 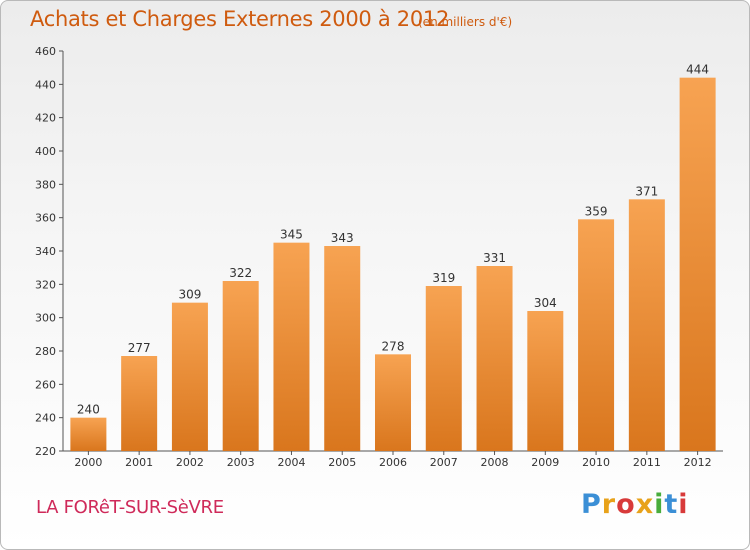 What do you see at coordinates (609, 504) in the screenshot?
I see `logo-letter: r` at bounding box center [609, 504].